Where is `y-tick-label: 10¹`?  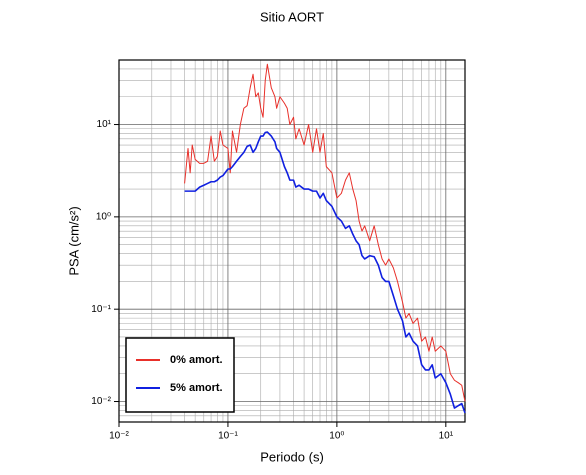
y-tick-label: 10¹ is located at coordinates (104, 124).